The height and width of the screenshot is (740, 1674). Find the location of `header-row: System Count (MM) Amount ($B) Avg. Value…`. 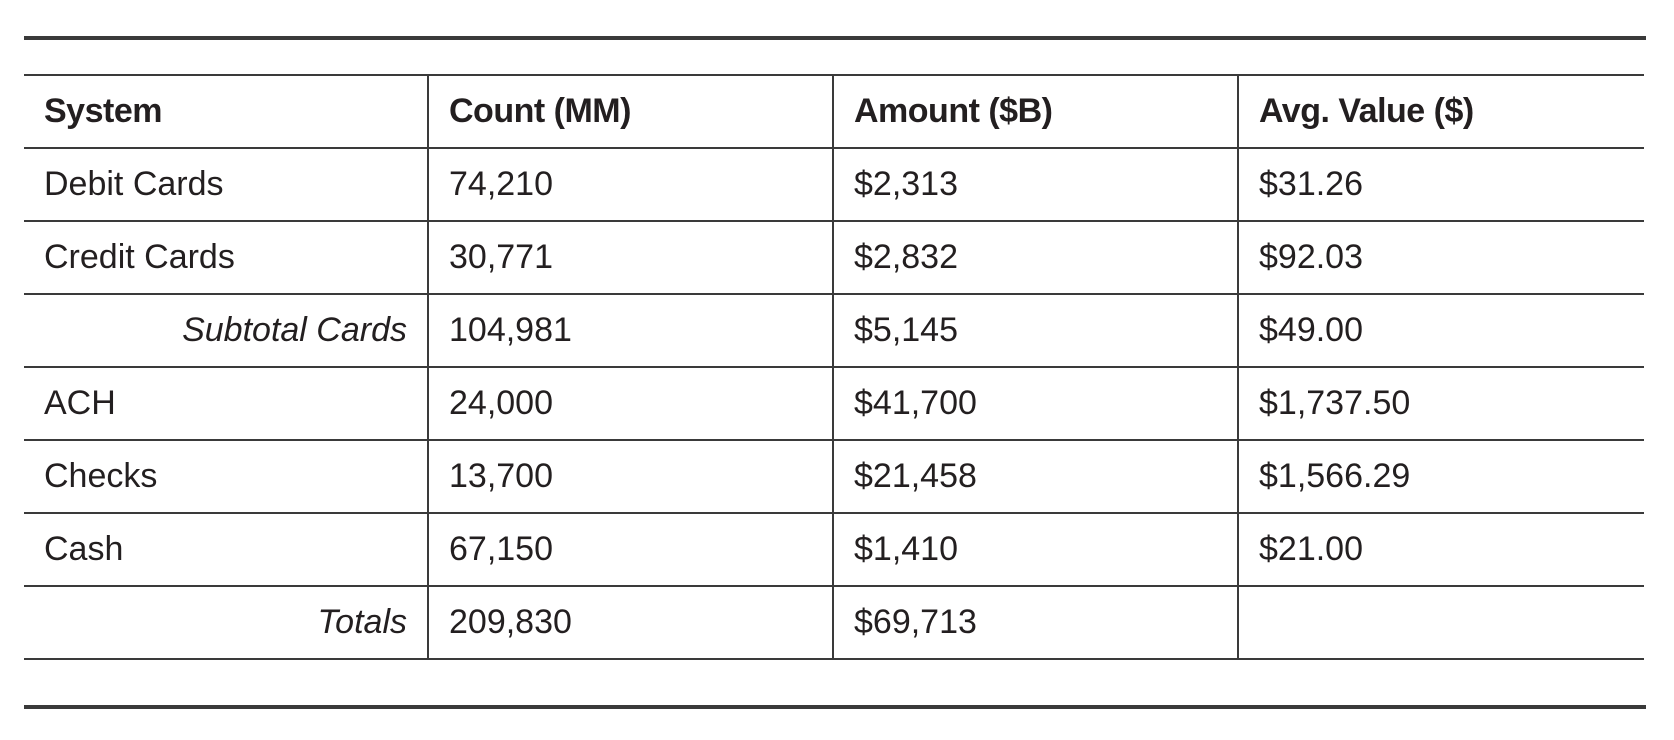

header-row: System Count (MM) Amount ($B) Avg. Value… is located at coordinates (834, 111).